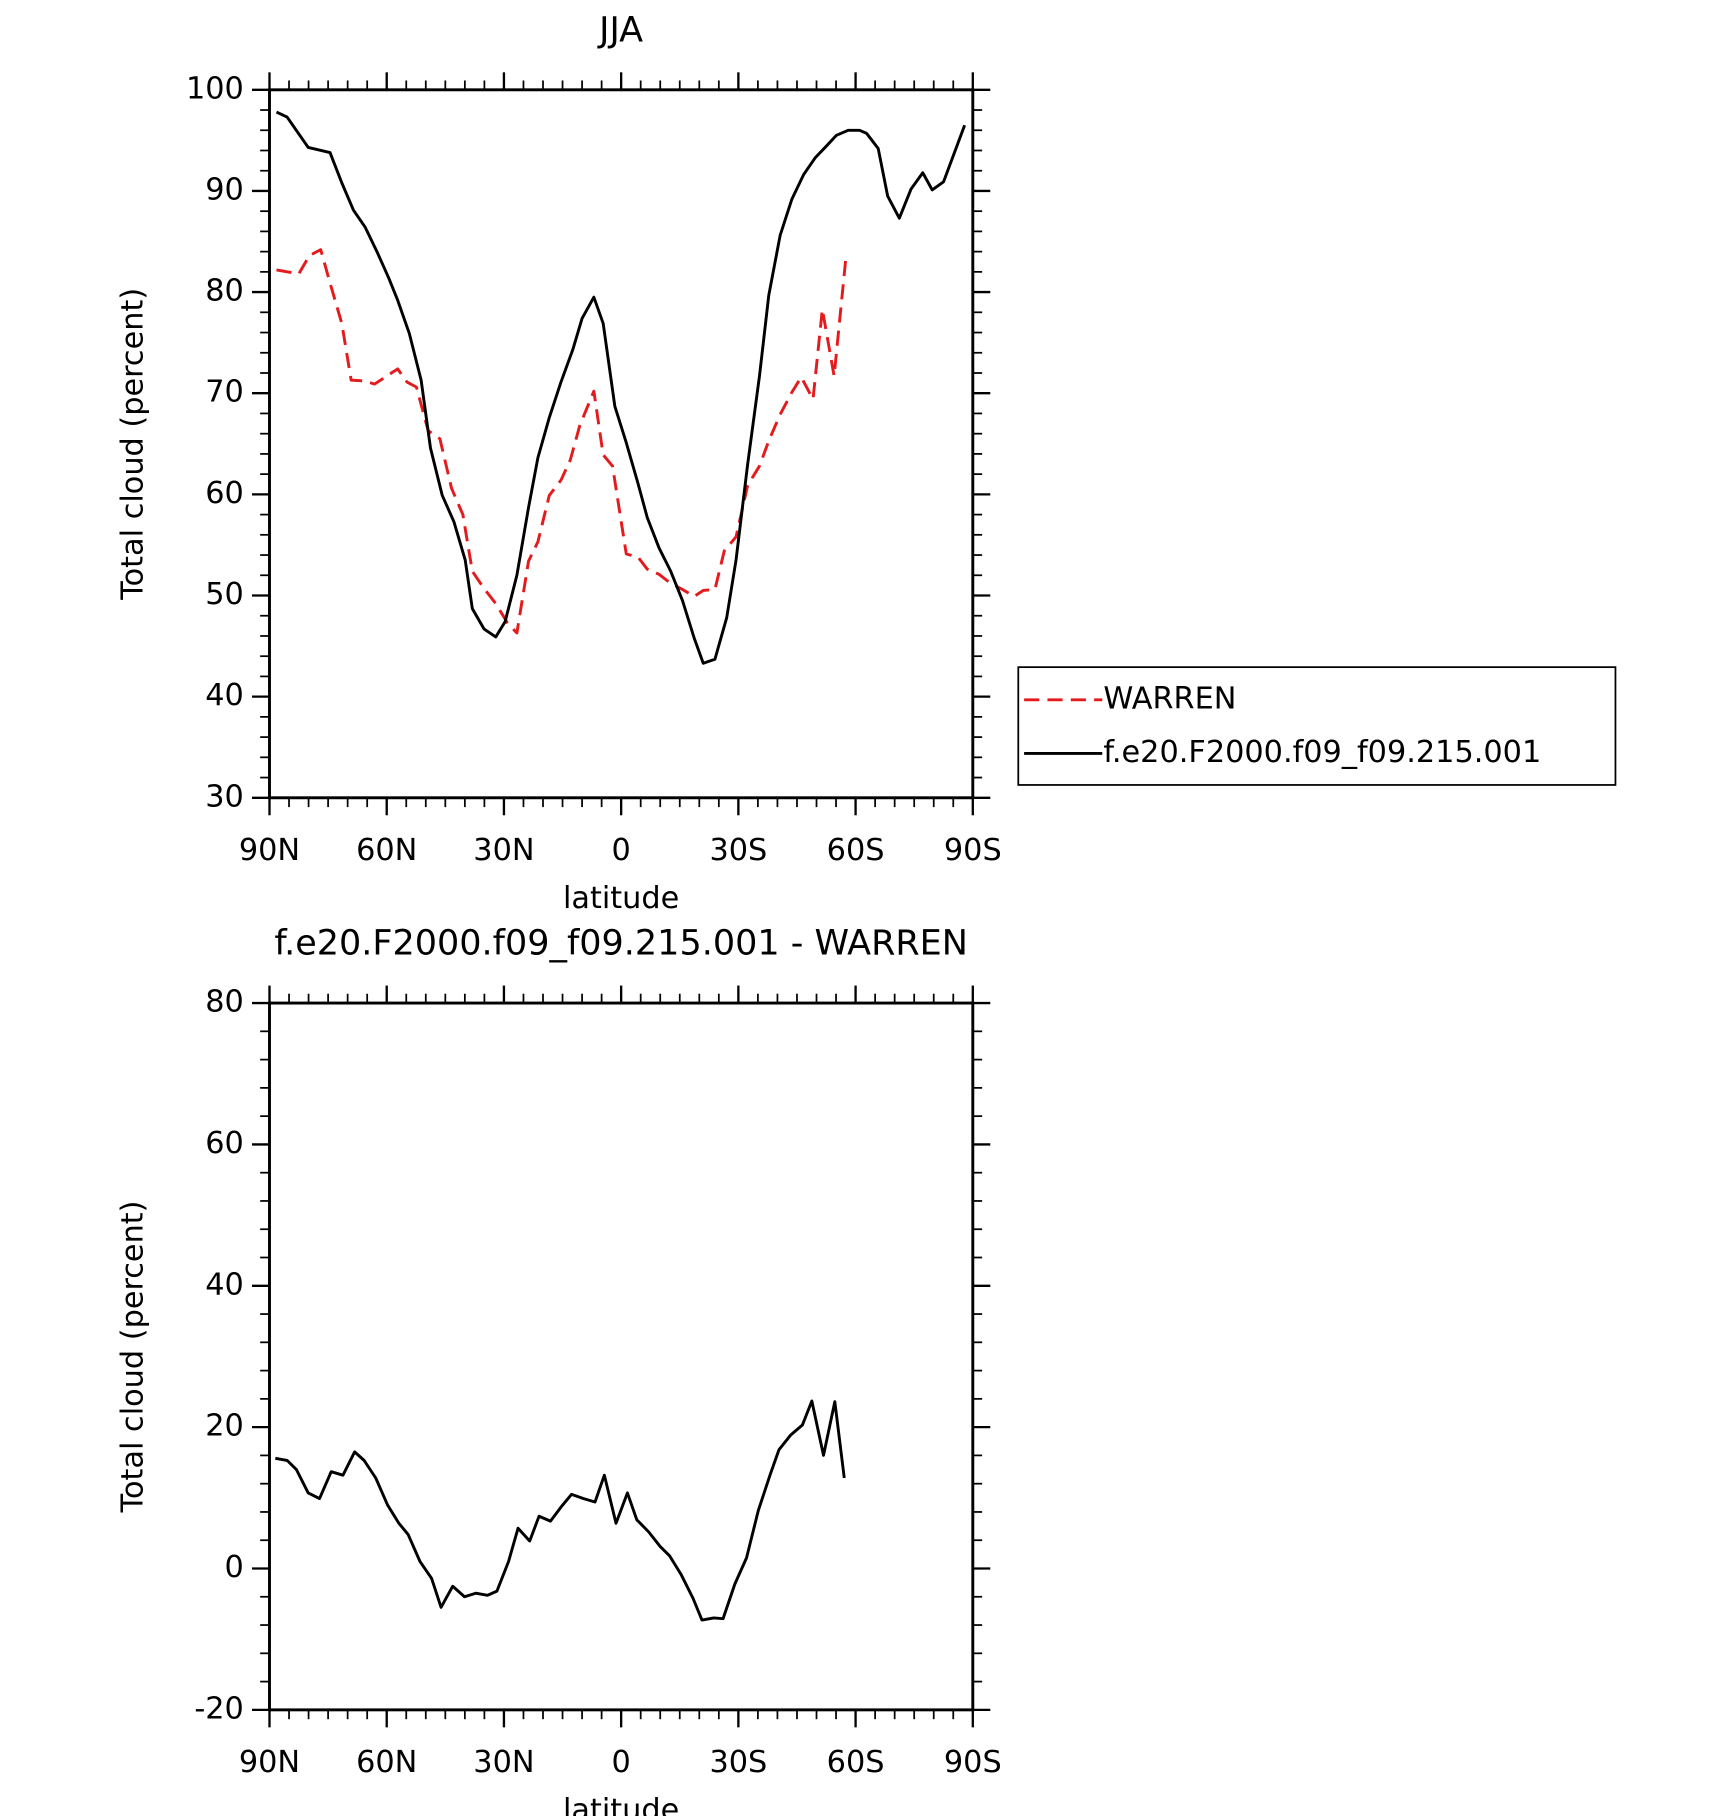  Describe the element at coordinates (224, 796) in the screenshot. I see `y-tick-label: 30` at that location.